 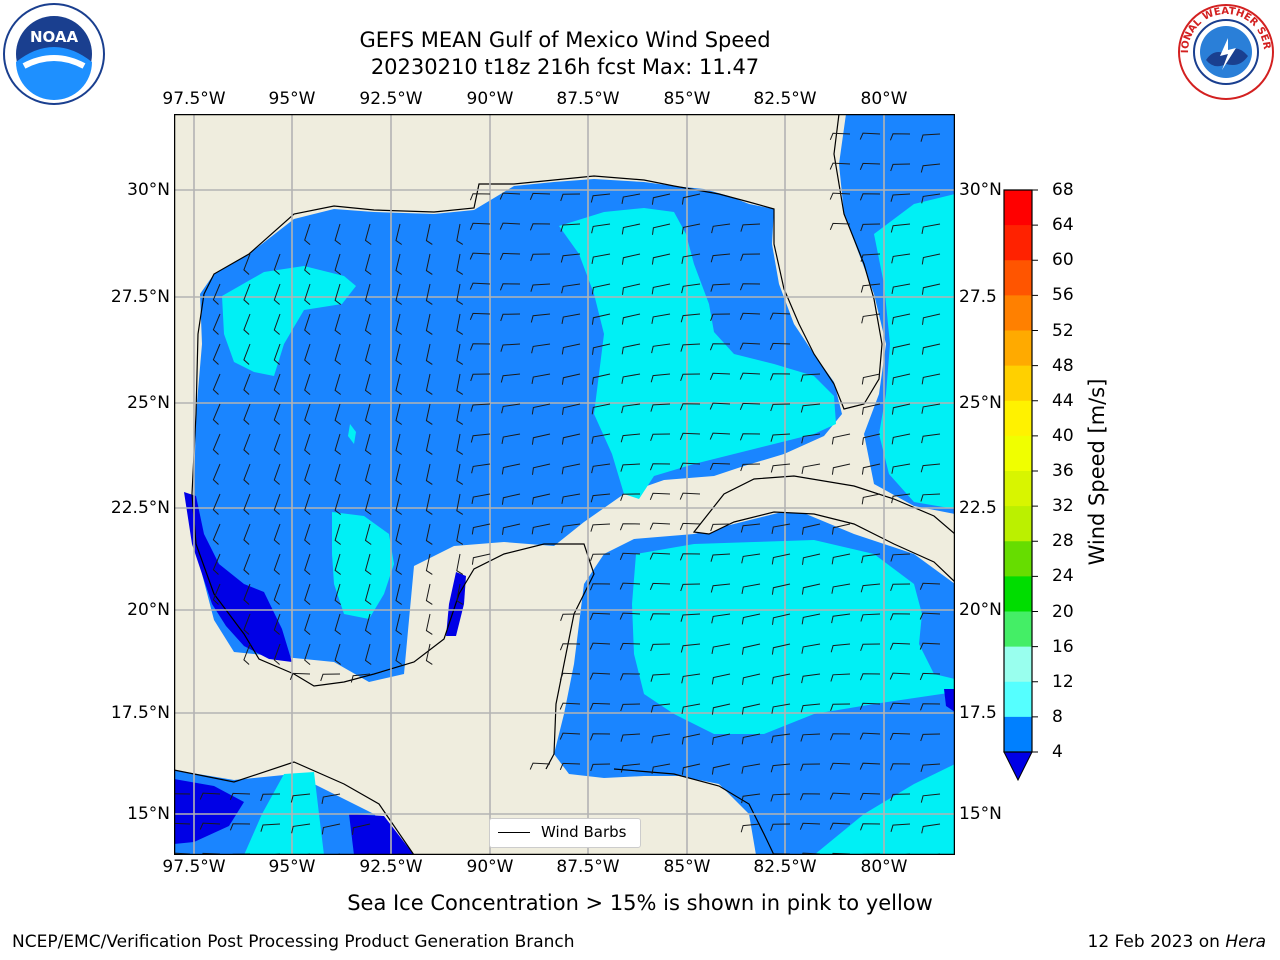 What do you see at coordinates (565, 40) in the screenshot?
I see `chart-title: GEFS MEAN Gulf of Mexico Wind Speed` at bounding box center [565, 40].